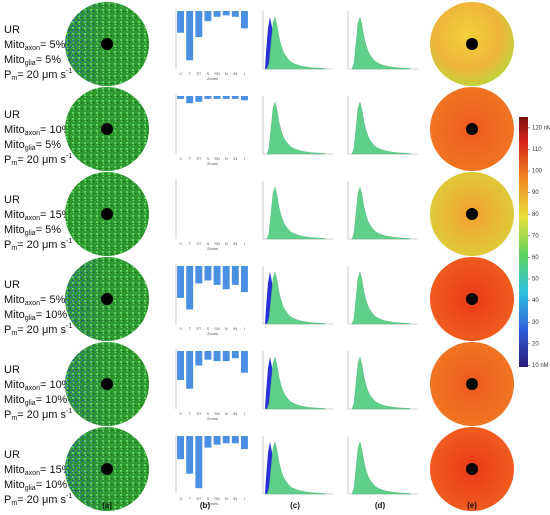 This screenshot has height=515, width=550. I want to click on mito-label: Mitoaxon= 5%, so click(35, 300).